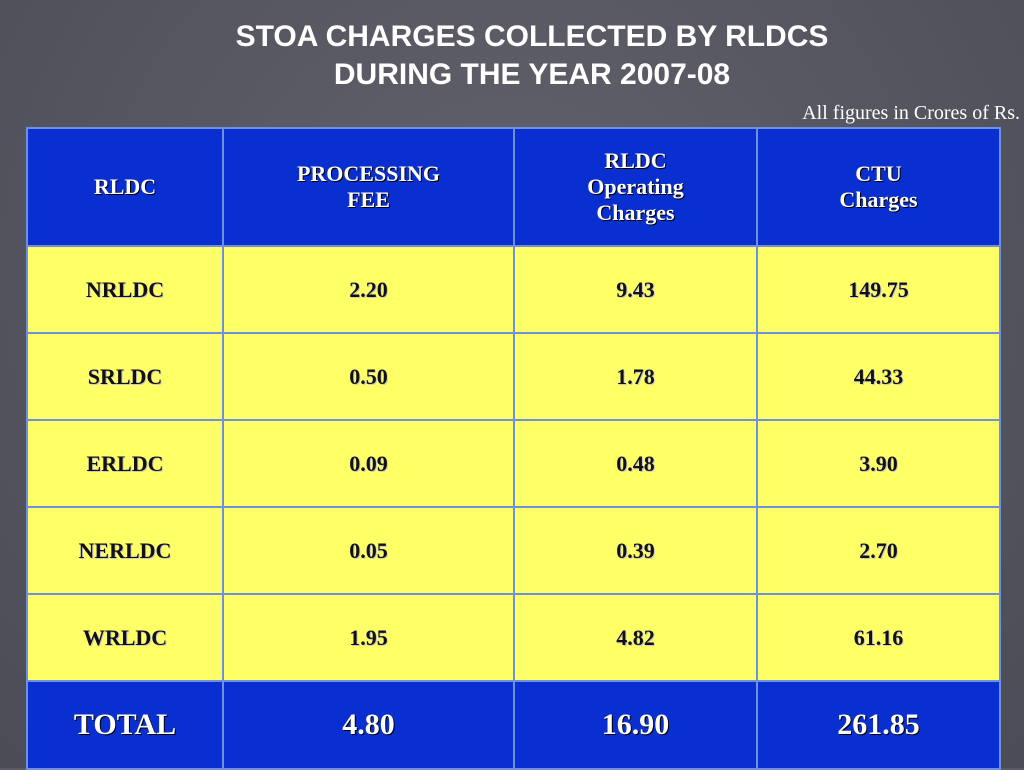 The height and width of the screenshot is (770, 1024). I want to click on processing-fee-cell: 2.20, so click(368, 289).